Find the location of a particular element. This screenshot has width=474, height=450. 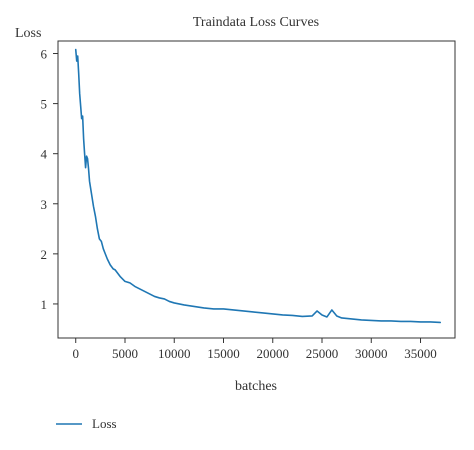

x-tick-label: 20000 is located at coordinates (273, 353).